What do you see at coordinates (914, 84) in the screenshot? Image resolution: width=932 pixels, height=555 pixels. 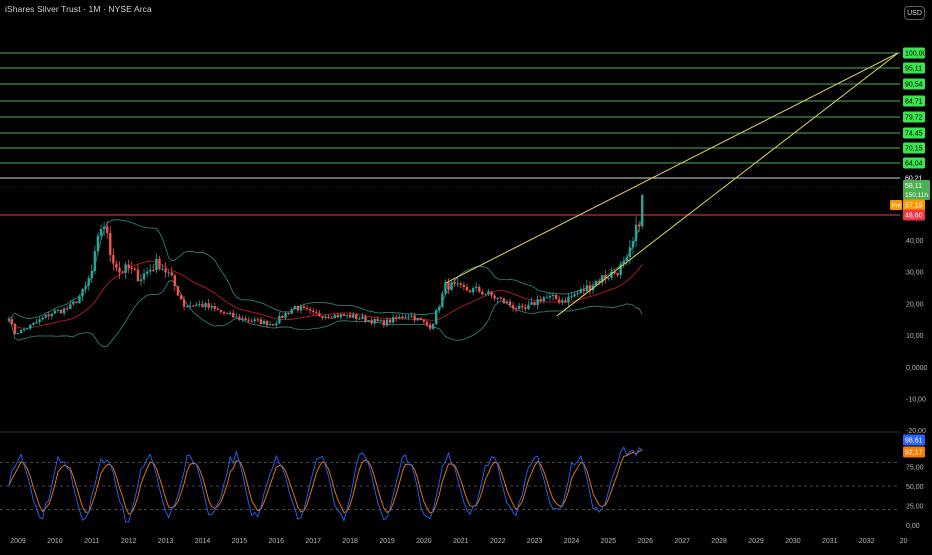 I see `level-price-label: 90,54` at bounding box center [914, 84].